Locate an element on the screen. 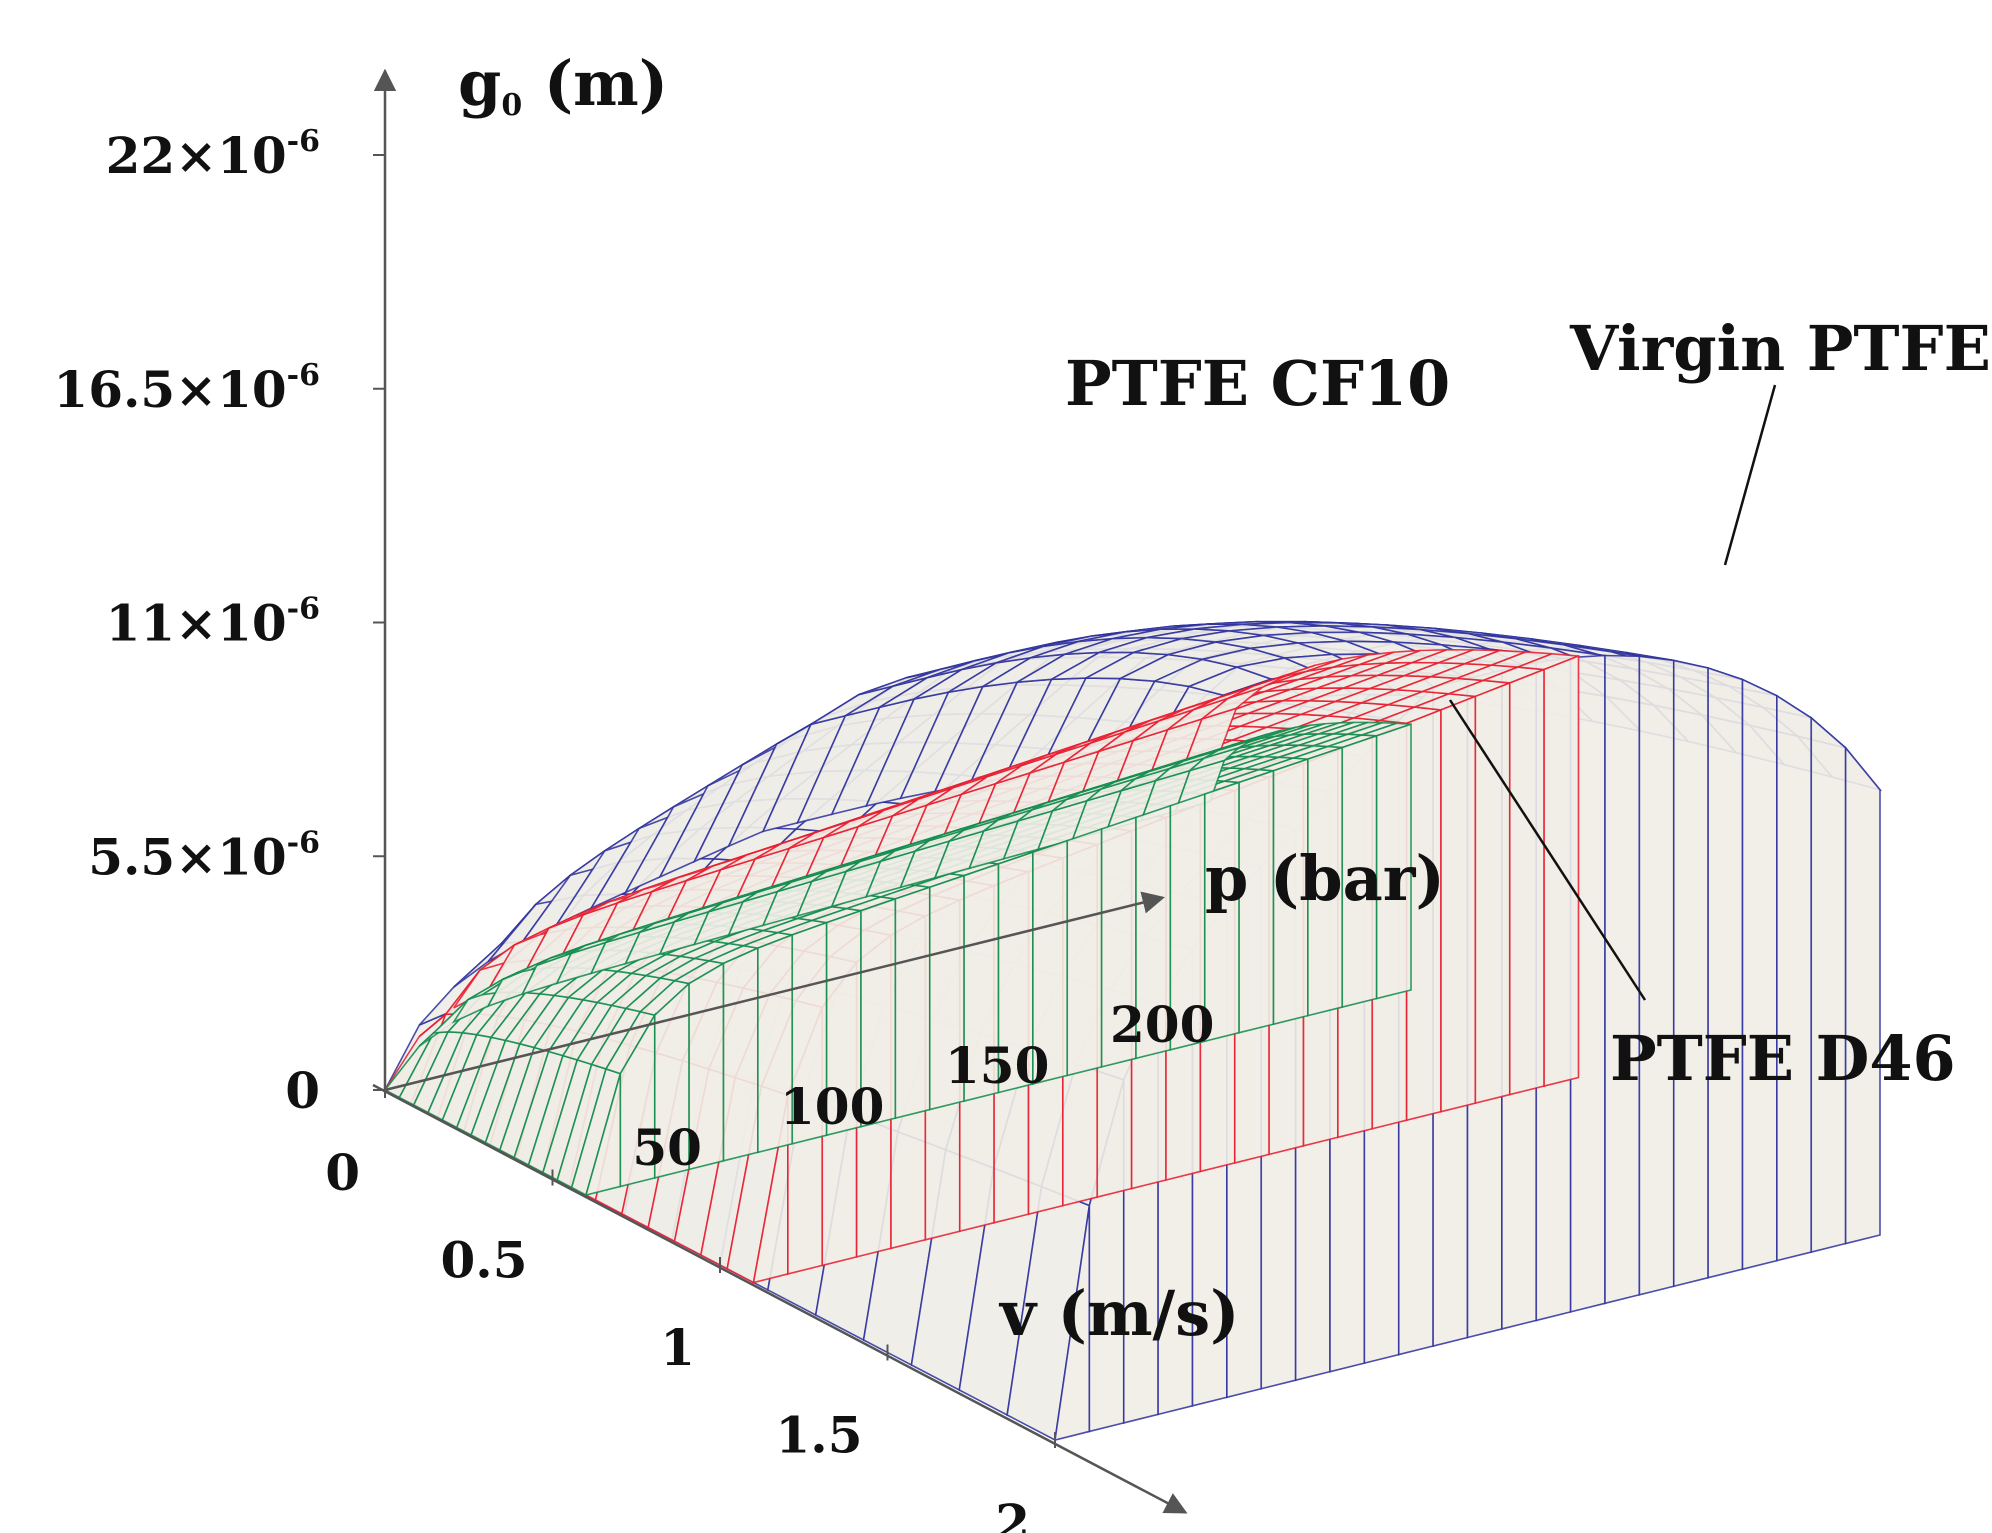  v-axis-title: v (m/s) is located at coordinates (1118, 1313).